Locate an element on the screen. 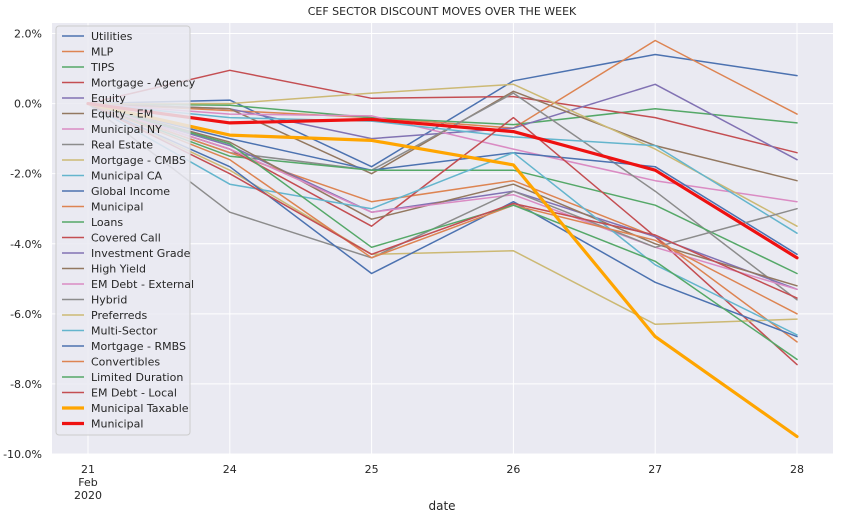 Image resolution: width=846 pixels, height=517 pixels. legend-entry: Convertibles is located at coordinates (125, 362).